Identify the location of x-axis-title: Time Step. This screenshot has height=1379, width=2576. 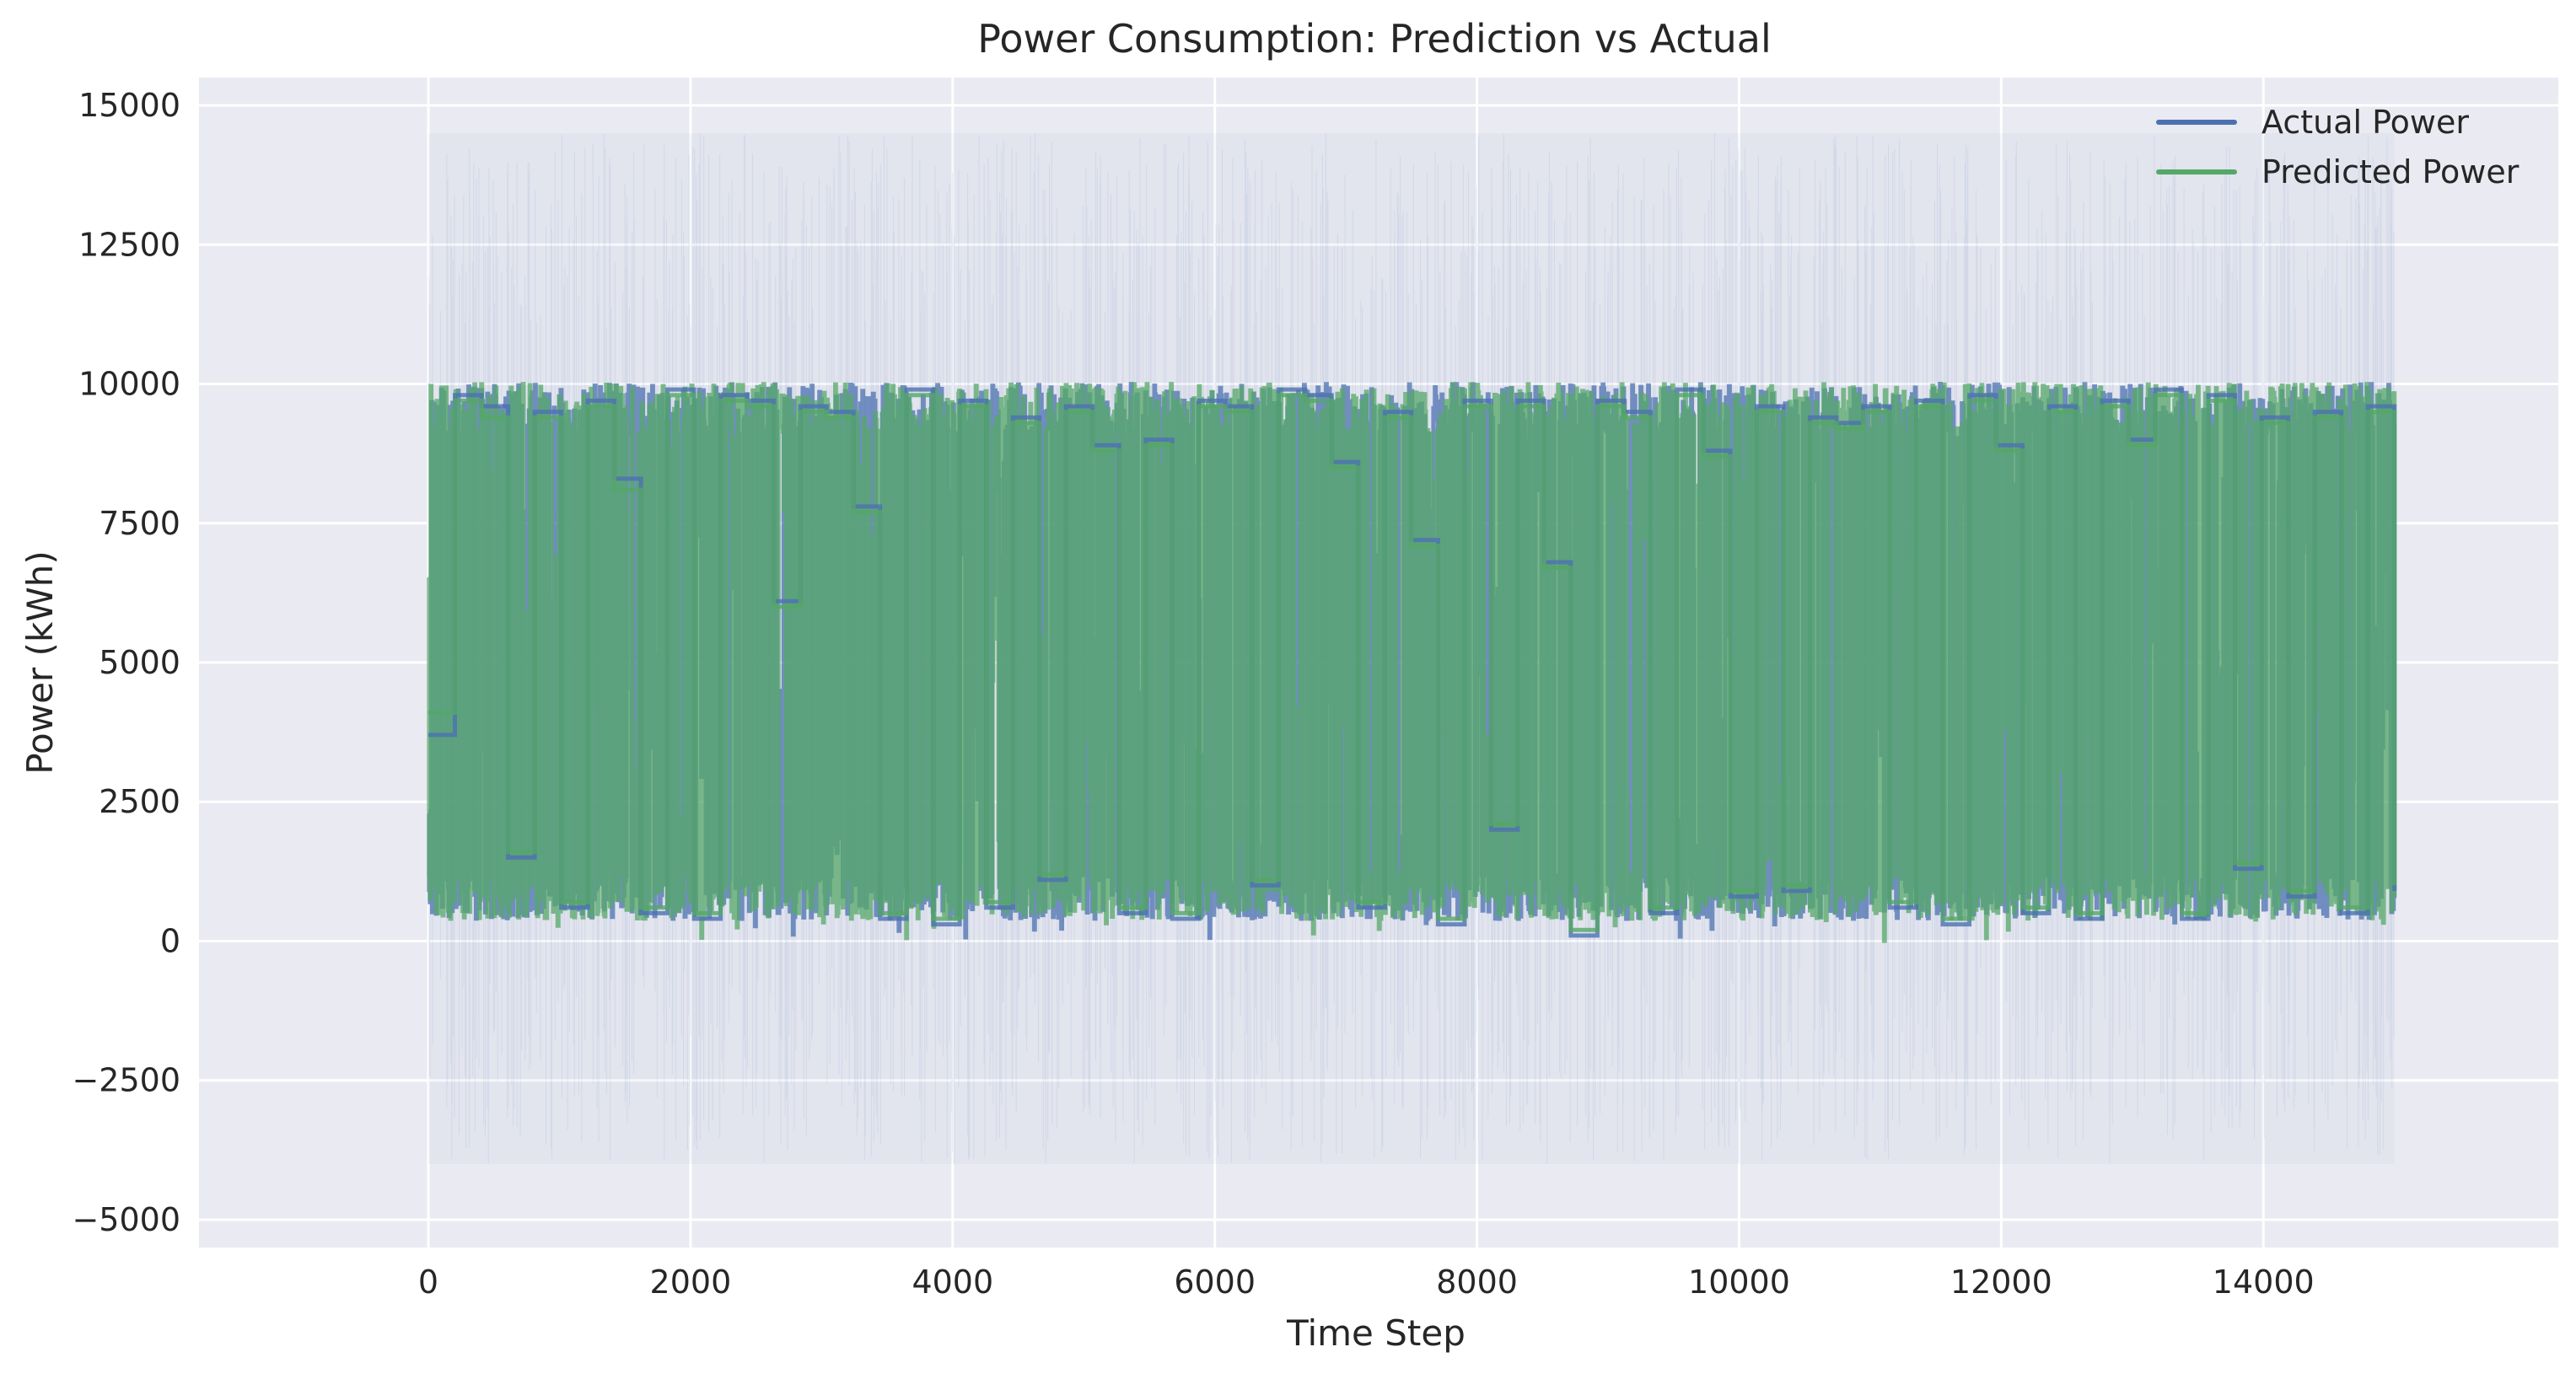
(1376, 1333).